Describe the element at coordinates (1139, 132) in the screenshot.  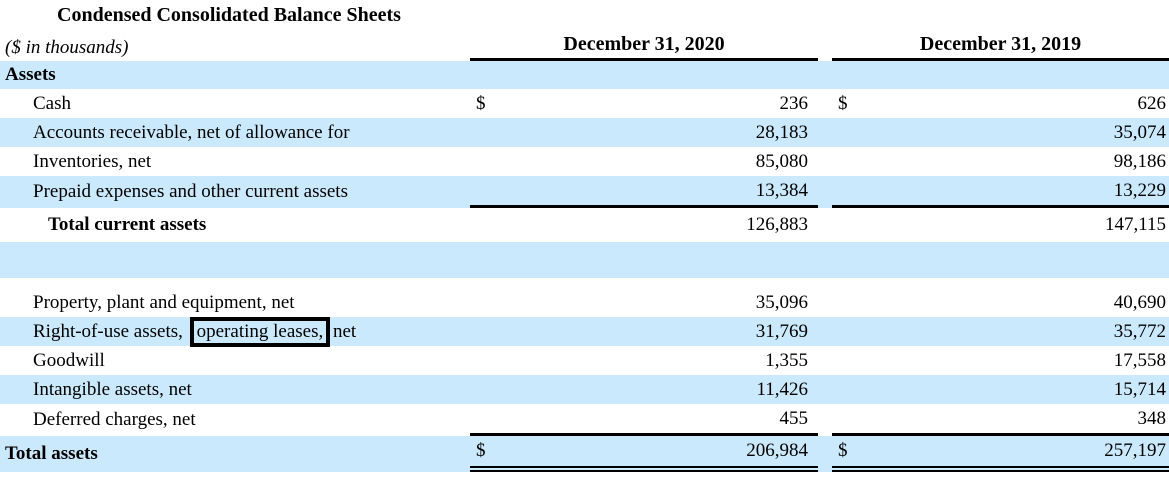
I see `value-2019: 35,074` at that location.